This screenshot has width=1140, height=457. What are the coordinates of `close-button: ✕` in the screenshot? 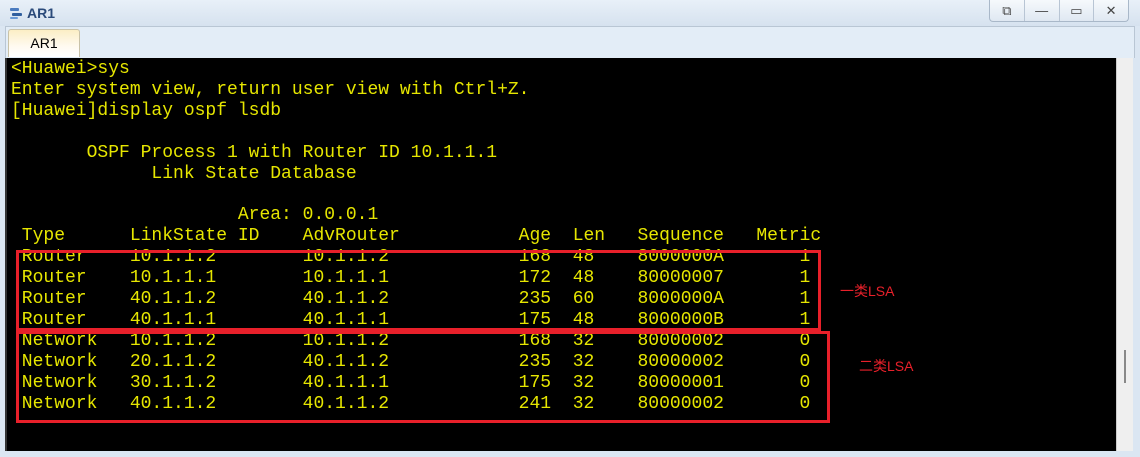 It's located at (1111, 10).